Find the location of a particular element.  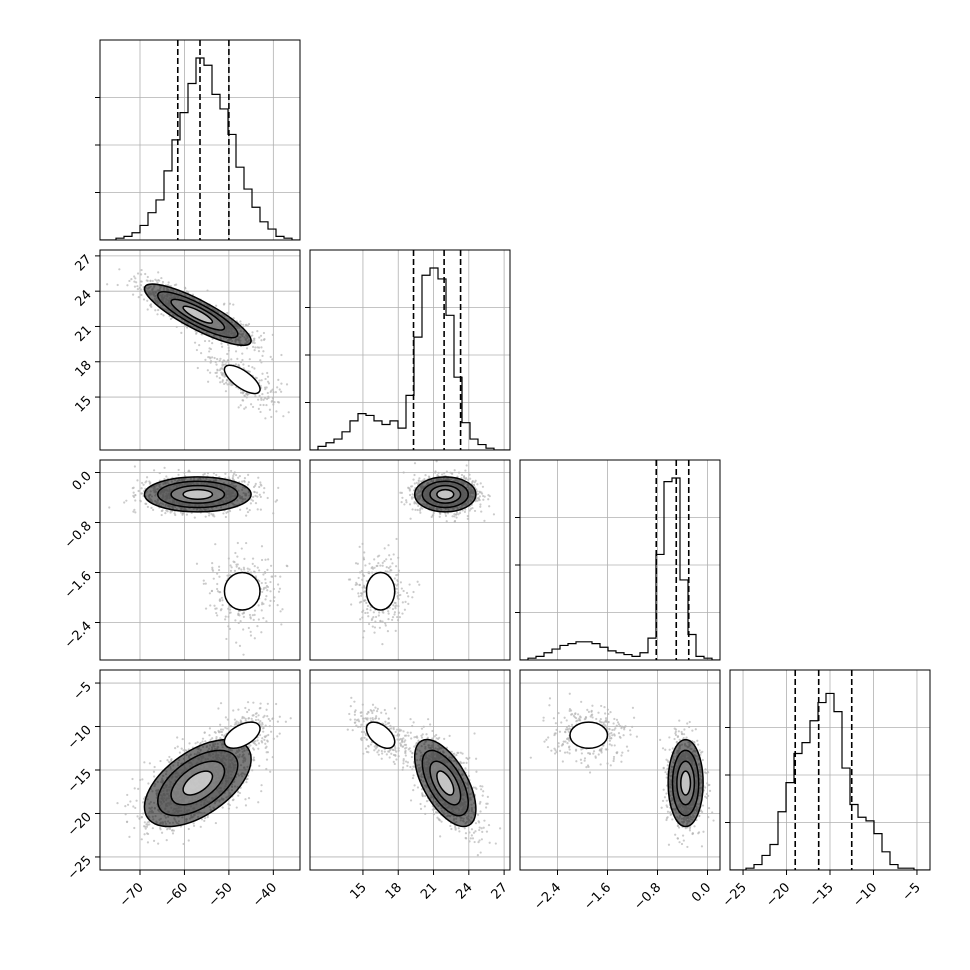

density-contour is located at coordinates (198, 314).